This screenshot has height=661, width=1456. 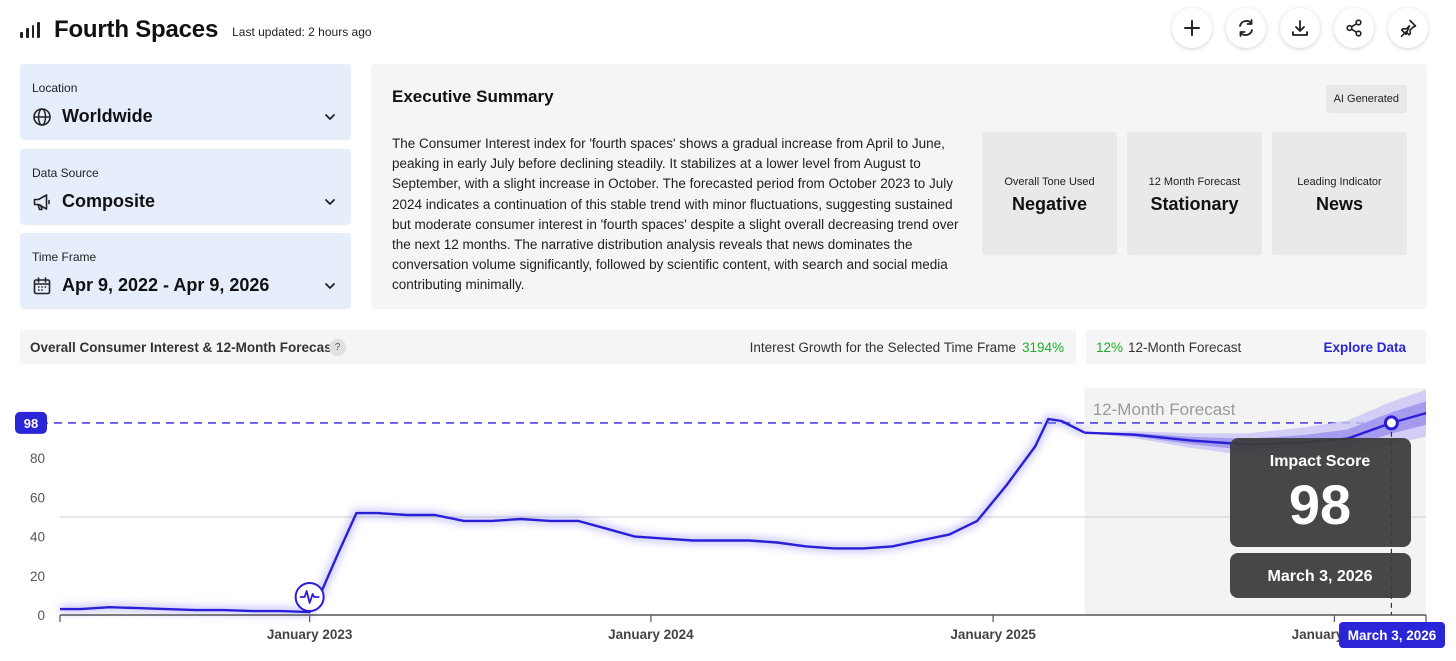 What do you see at coordinates (37, 497) in the screenshot?
I see `y-tick-label: 60` at bounding box center [37, 497].